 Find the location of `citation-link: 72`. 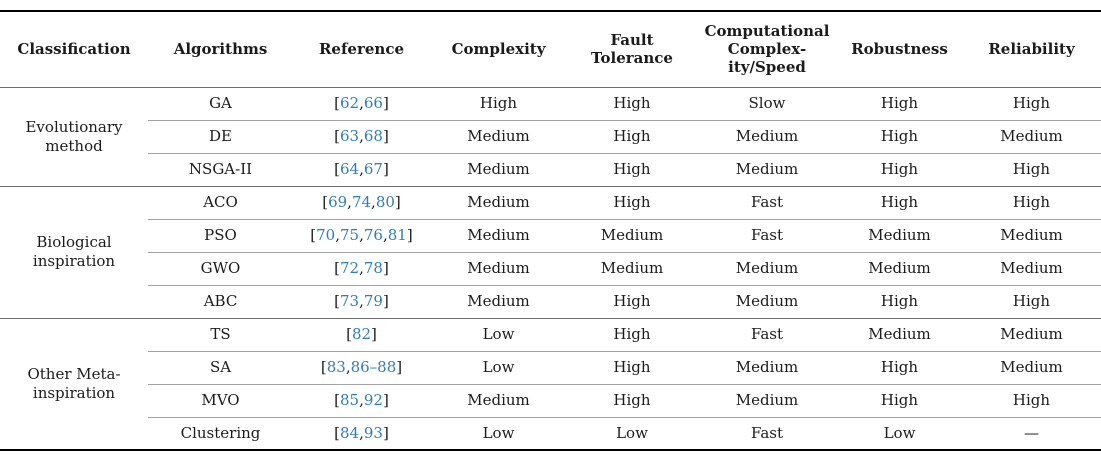

citation-link: 72 is located at coordinates (350, 267).